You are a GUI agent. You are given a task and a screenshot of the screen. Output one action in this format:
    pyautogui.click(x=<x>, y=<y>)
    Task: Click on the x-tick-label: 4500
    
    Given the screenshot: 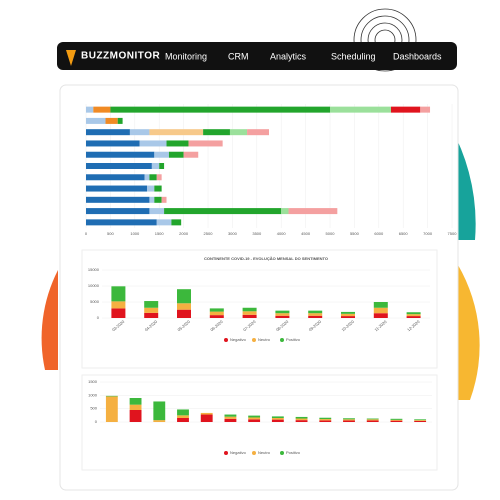 What is the action you would take?
    pyautogui.click(x=306, y=233)
    